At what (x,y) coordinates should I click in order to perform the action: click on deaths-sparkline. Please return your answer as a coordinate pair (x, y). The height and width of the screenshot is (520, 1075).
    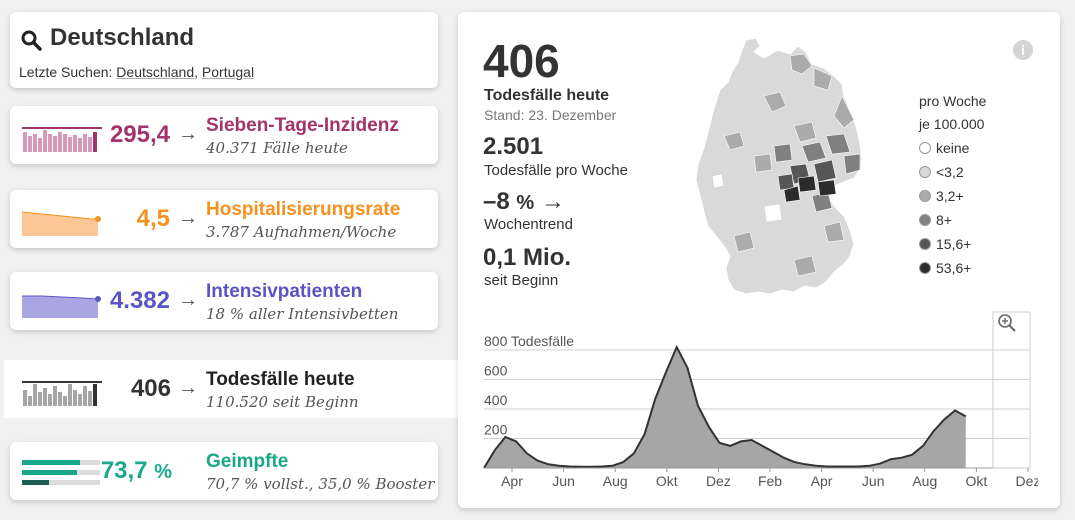
    Looking at the image, I should click on (62, 393).